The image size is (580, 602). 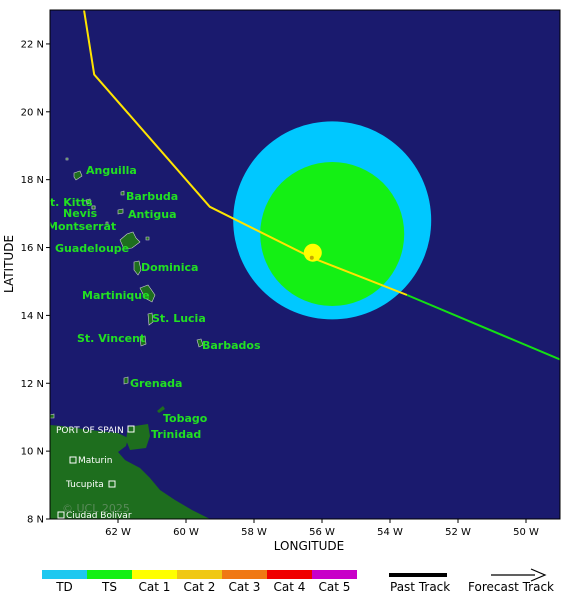 What do you see at coordinates (169, 267) in the screenshot?
I see `label-dominica: Dominica` at bounding box center [169, 267].